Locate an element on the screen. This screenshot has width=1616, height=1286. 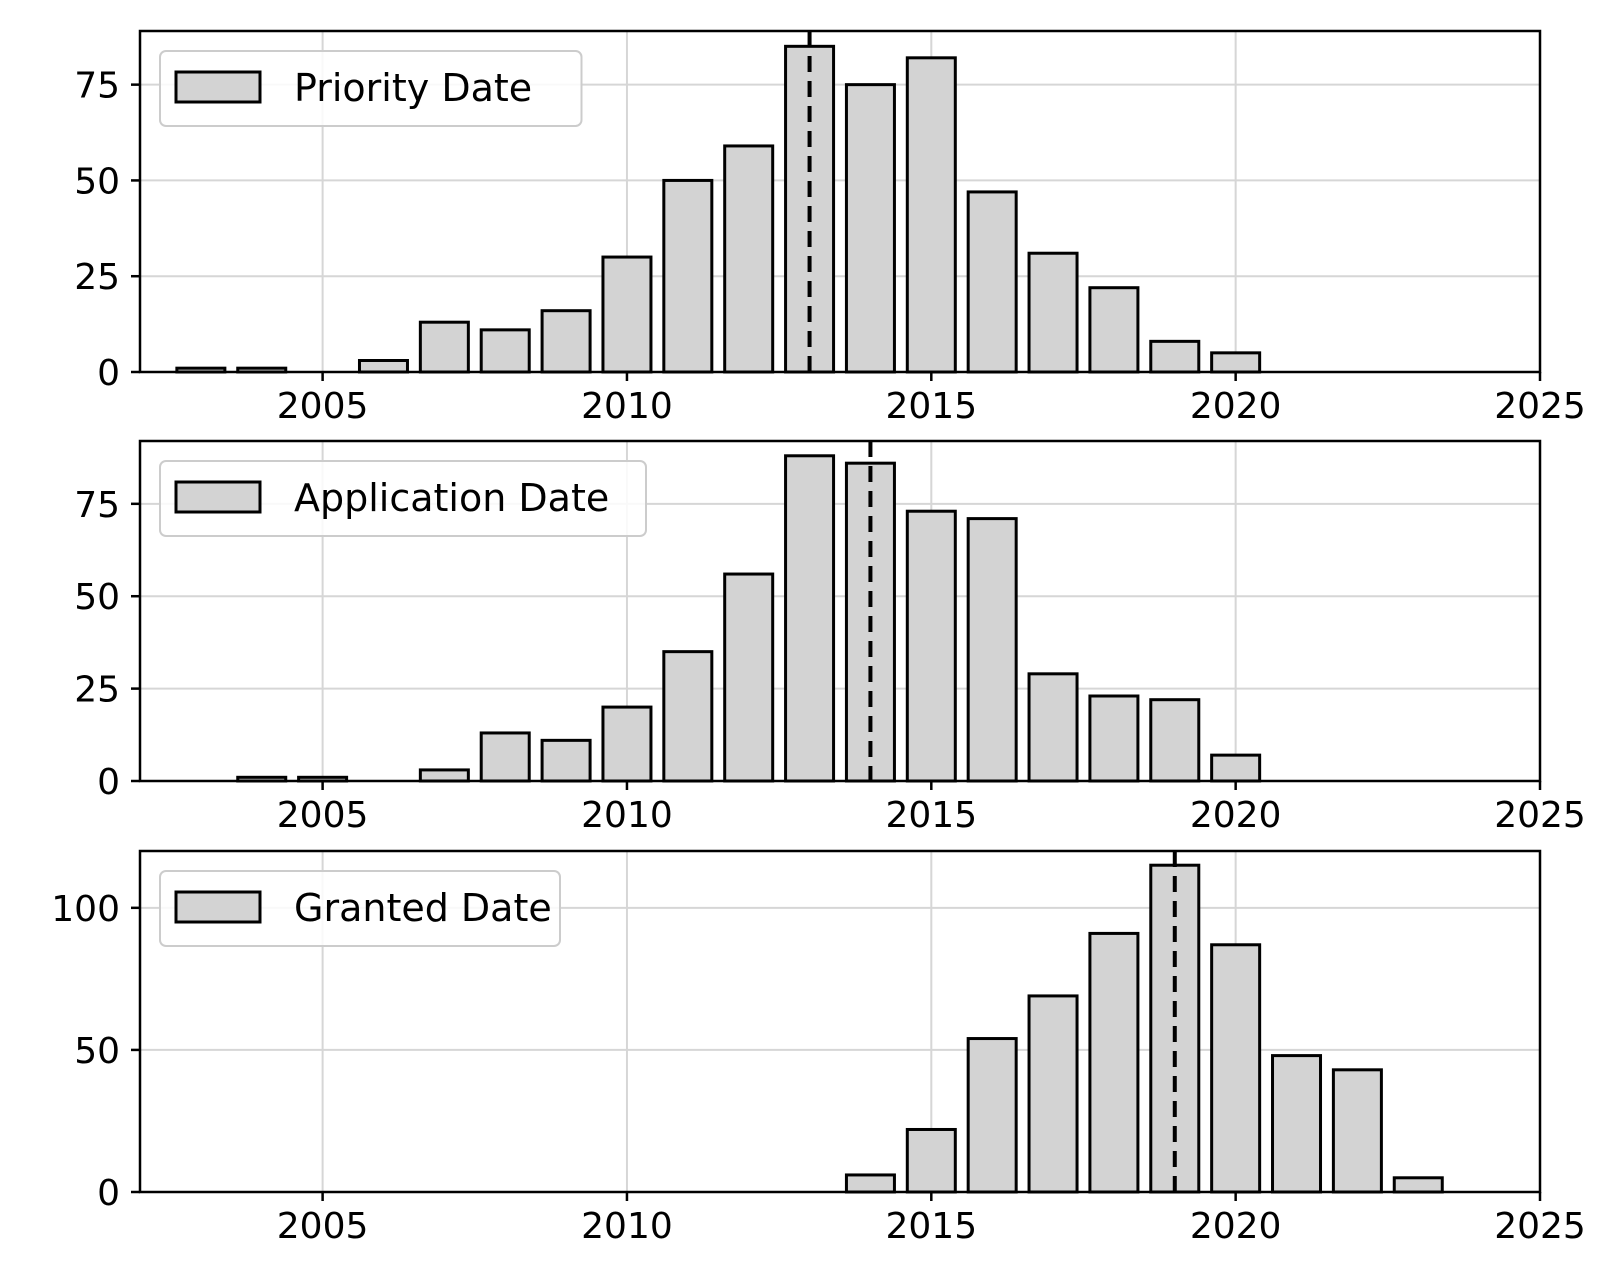
legend-label: Priority Date is located at coordinates (413, 88).